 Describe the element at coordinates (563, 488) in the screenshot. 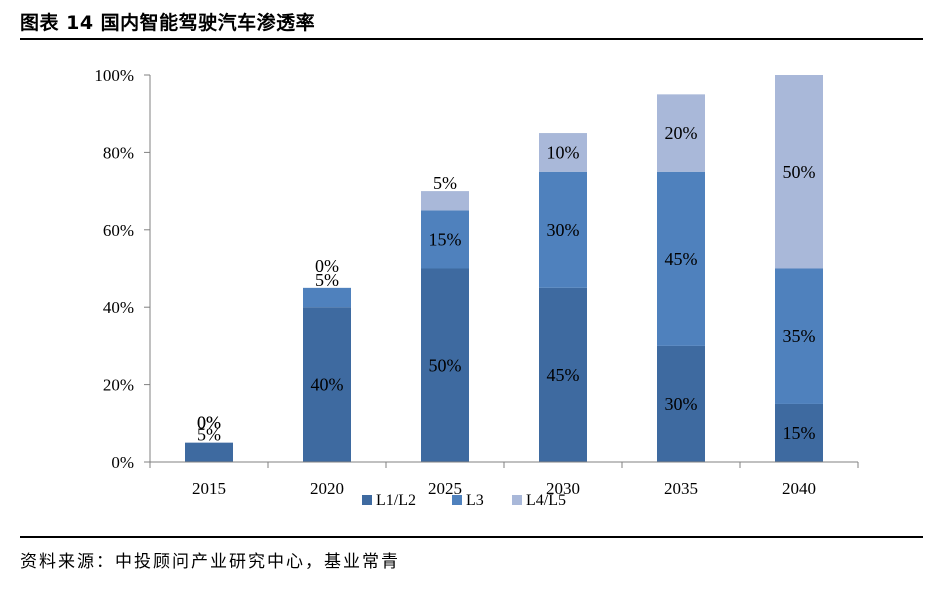

I see `x-tick-label: 2030` at that location.